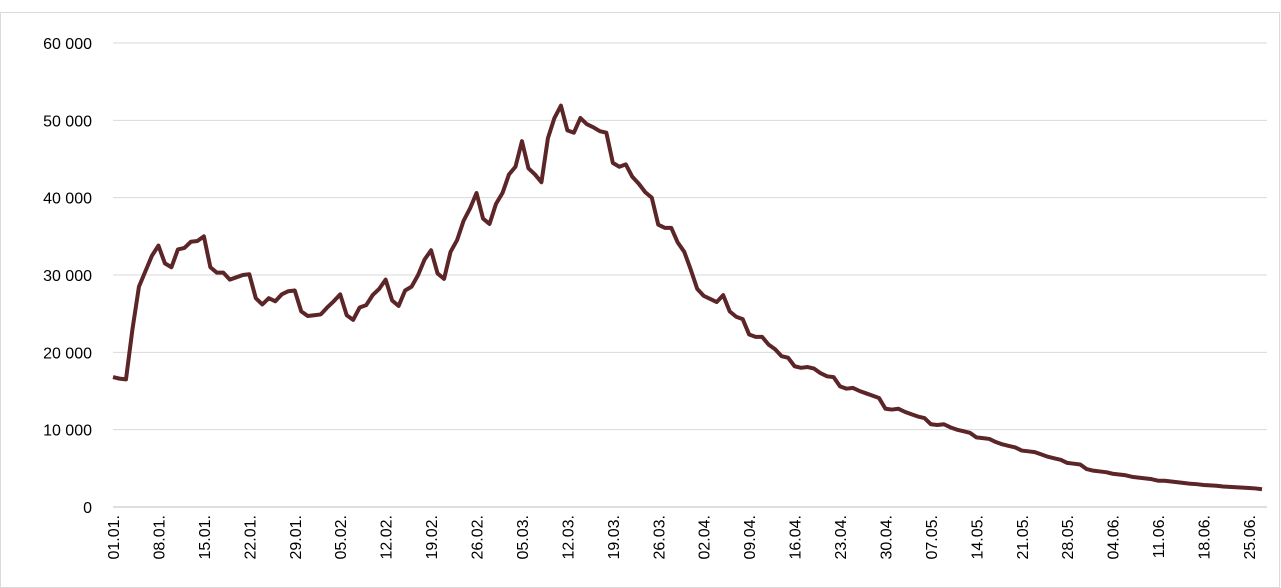  What do you see at coordinates (750, 537) in the screenshot?
I see `x-tick-label: 09.04.` at bounding box center [750, 537].